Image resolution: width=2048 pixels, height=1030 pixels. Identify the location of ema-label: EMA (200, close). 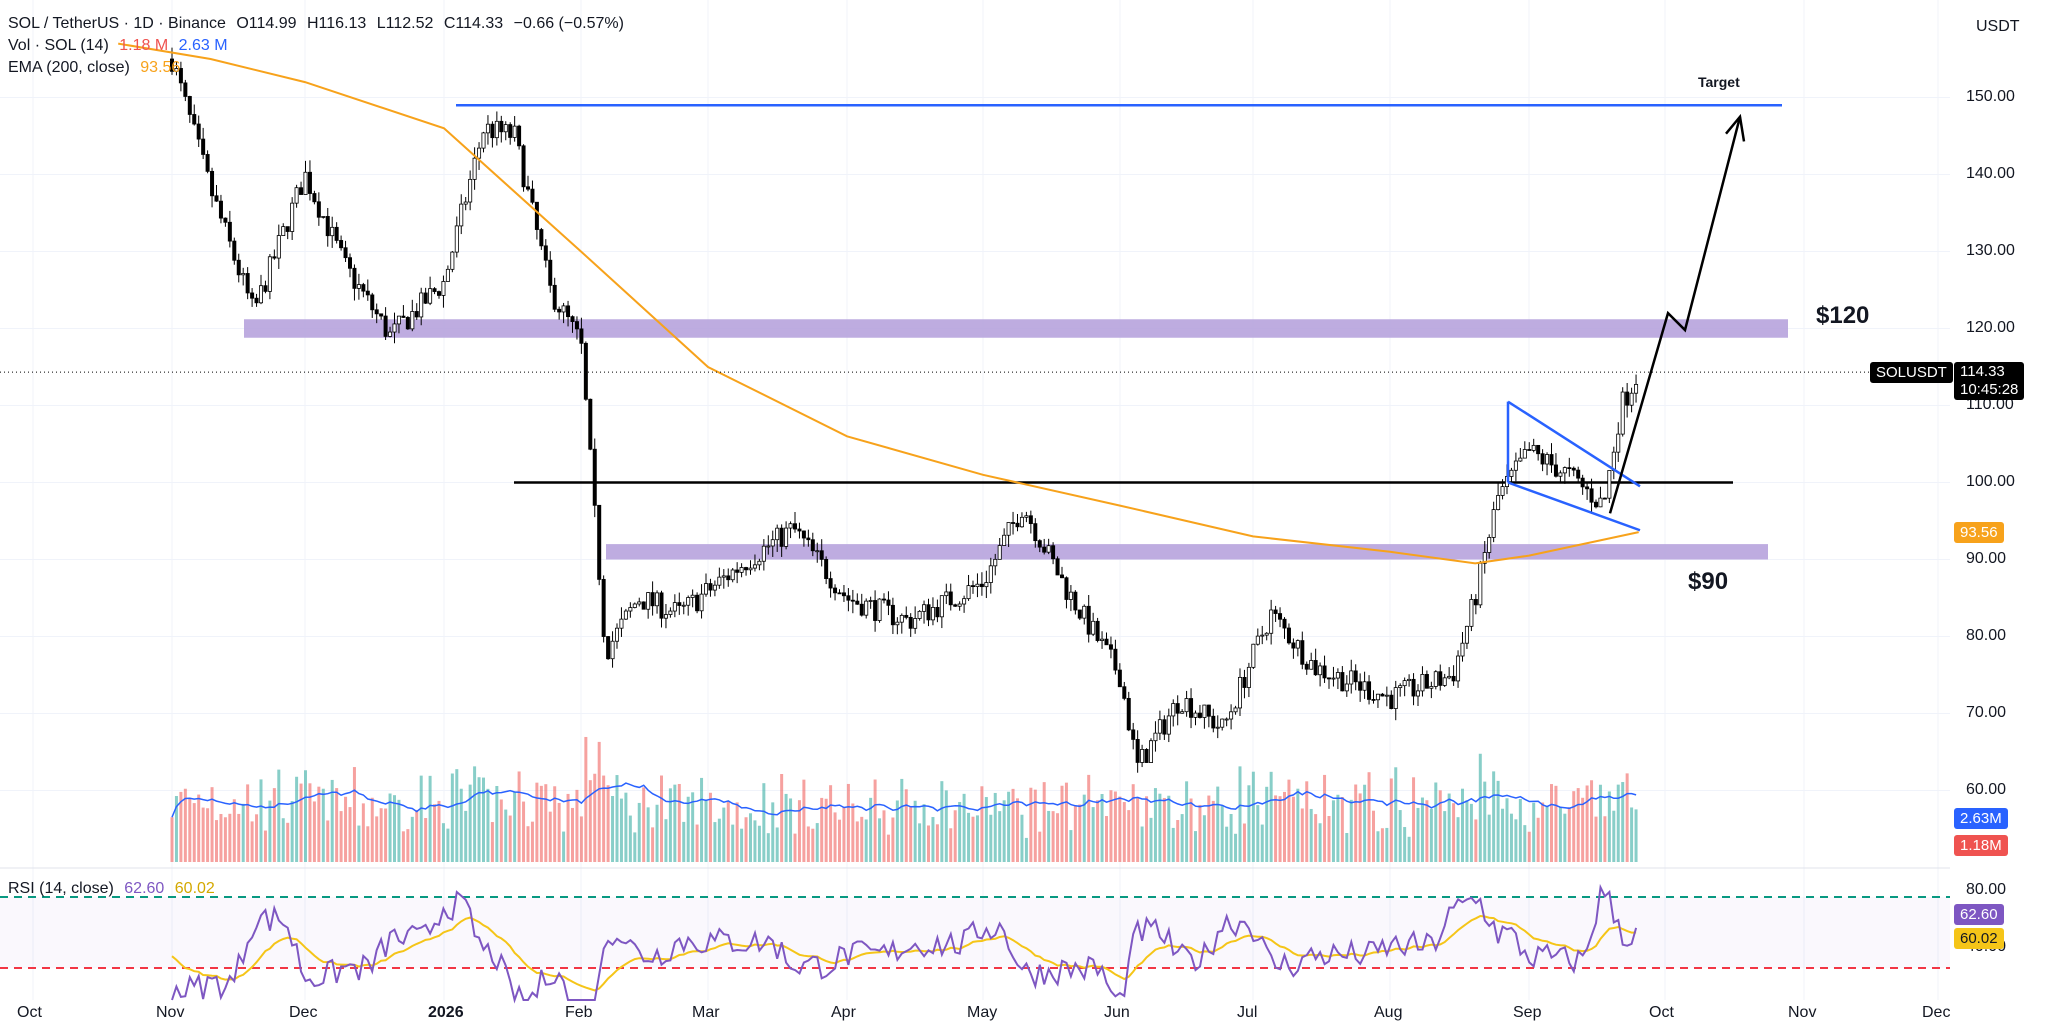
(69, 67).